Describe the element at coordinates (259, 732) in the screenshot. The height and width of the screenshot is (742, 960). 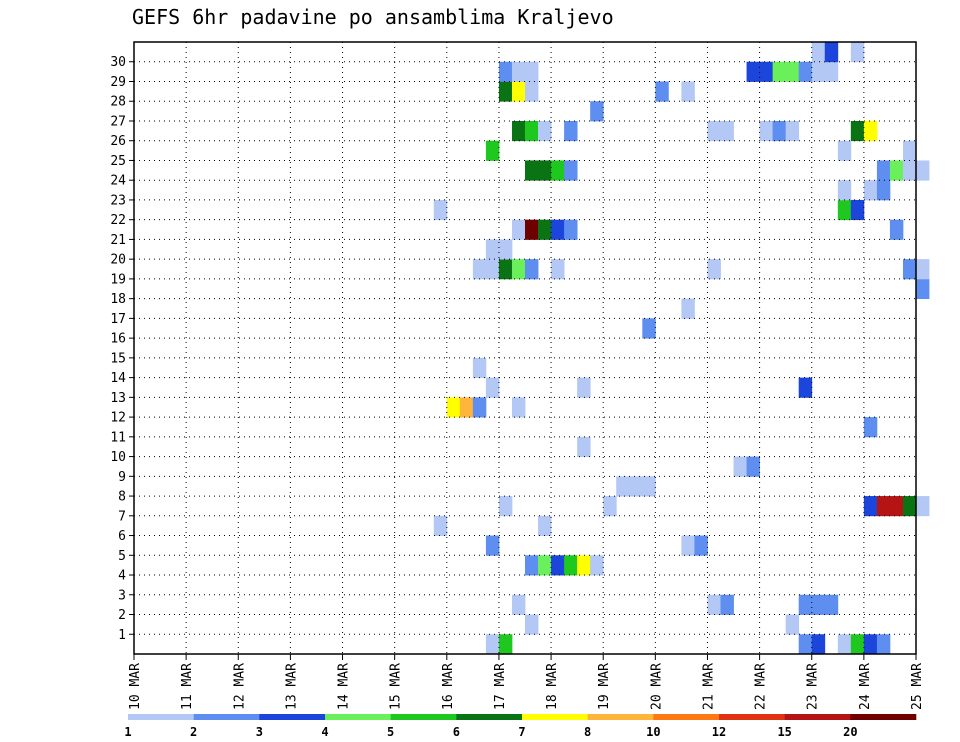
I see `colorbar-label: 3` at that location.